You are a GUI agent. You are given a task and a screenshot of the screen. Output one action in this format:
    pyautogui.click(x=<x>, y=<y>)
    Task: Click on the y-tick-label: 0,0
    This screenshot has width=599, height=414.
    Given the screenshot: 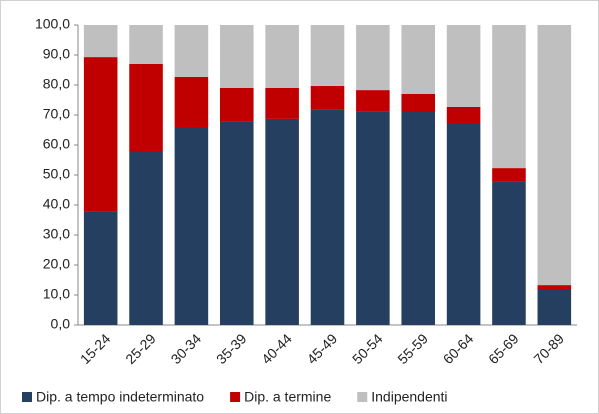 What is the action you would take?
    pyautogui.click(x=61, y=324)
    